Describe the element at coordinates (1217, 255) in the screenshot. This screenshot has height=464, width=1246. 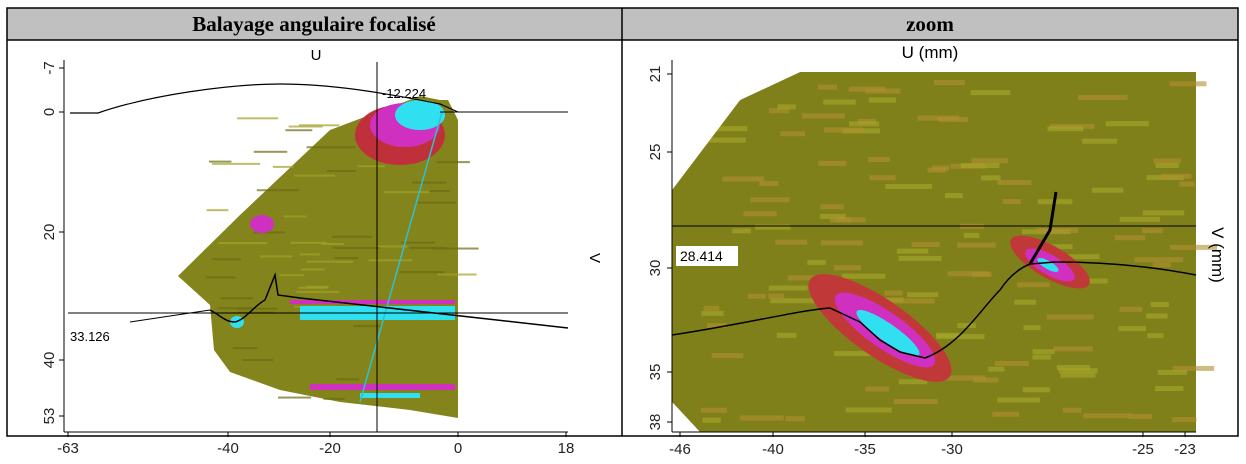
I see `axis-label: V (mm)` at that location.